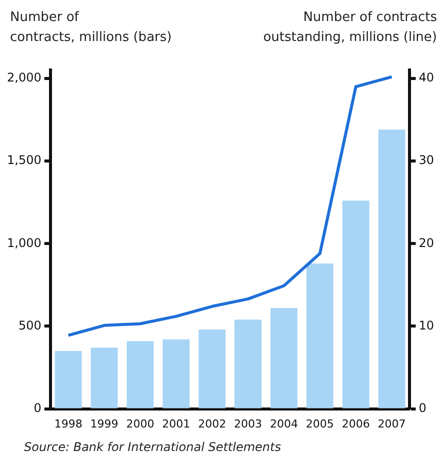 This screenshot has width=441, height=465. Describe the element at coordinates (68, 423) in the screenshot. I see `x-tick-label: 1998` at that location.